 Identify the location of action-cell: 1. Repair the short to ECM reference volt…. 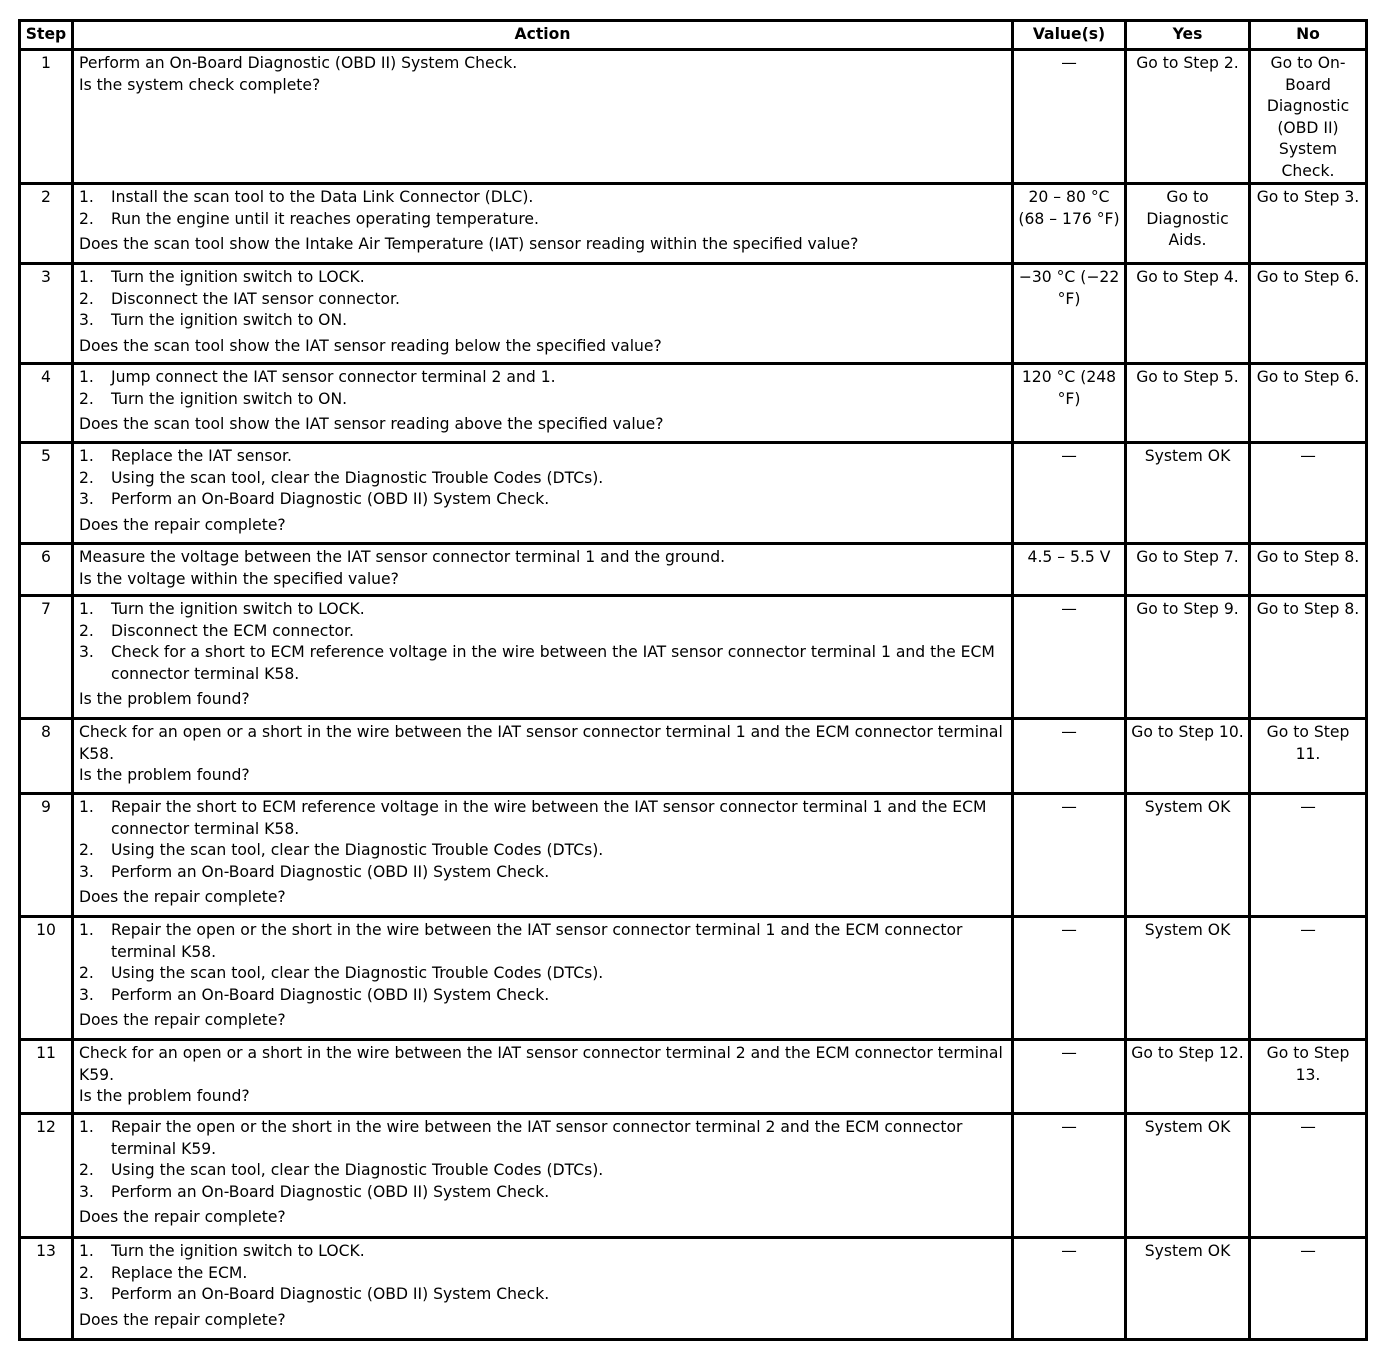
(542, 855).